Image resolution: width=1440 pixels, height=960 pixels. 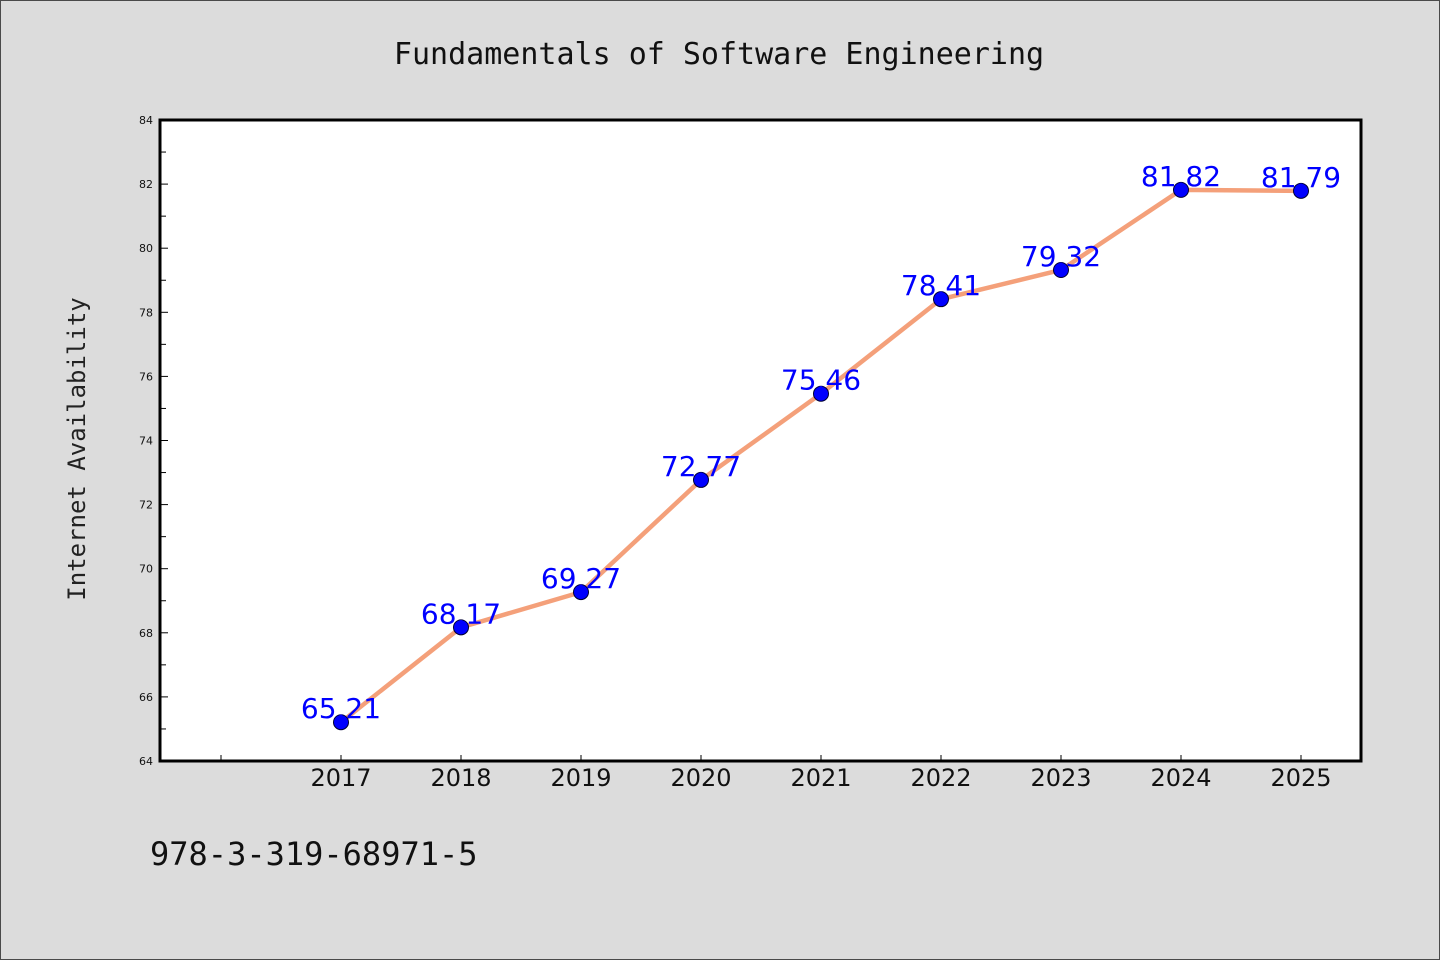 I want to click on isbn-text: 978-3-319-68971-5, so click(x=314, y=854).